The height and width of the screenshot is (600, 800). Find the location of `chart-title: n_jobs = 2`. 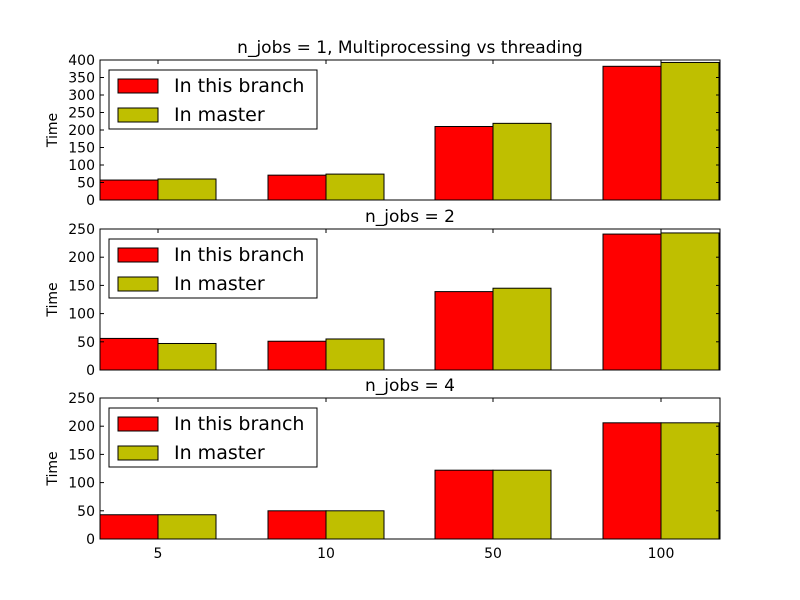

chart-title: n_jobs = 2 is located at coordinates (410, 217).